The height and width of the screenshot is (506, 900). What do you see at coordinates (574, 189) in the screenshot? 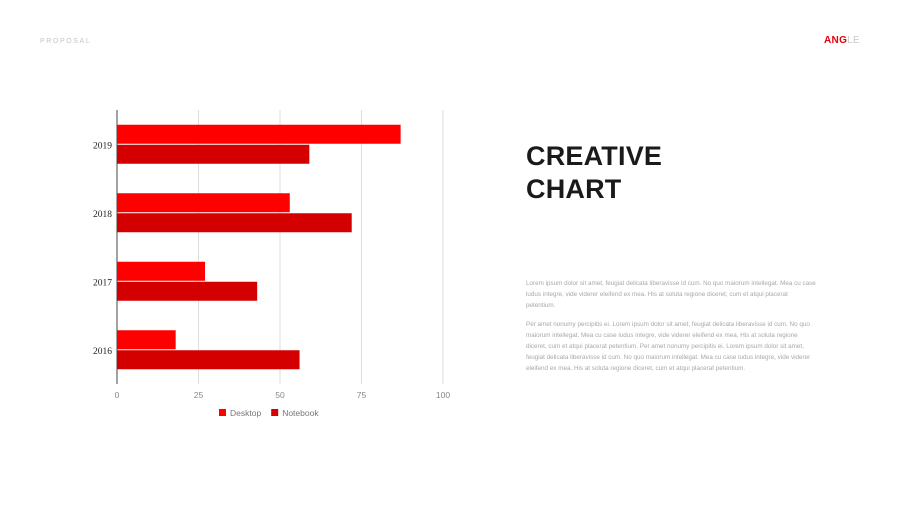
I see `page-title-line2: CHART` at bounding box center [574, 189].